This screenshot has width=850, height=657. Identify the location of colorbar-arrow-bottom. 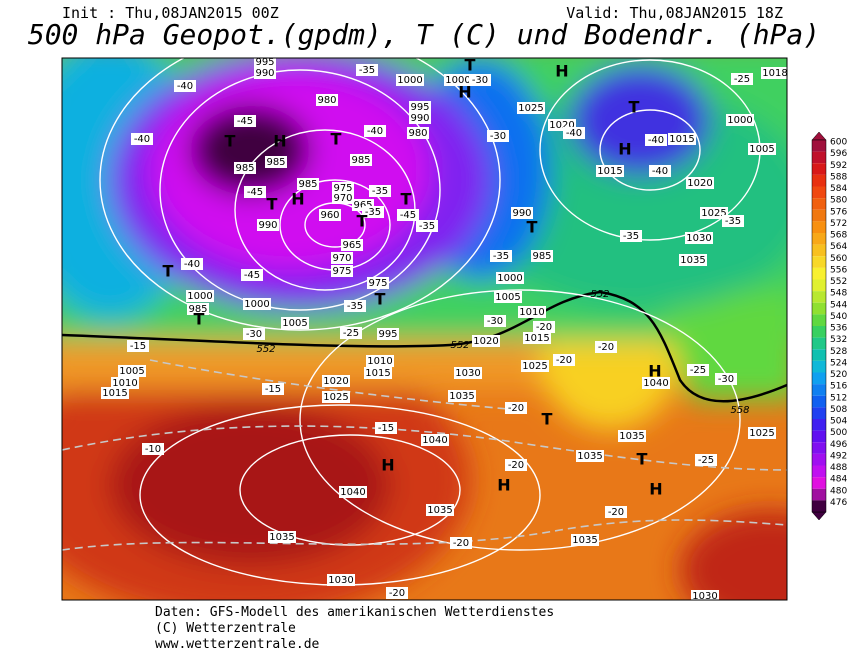
(819, 516).